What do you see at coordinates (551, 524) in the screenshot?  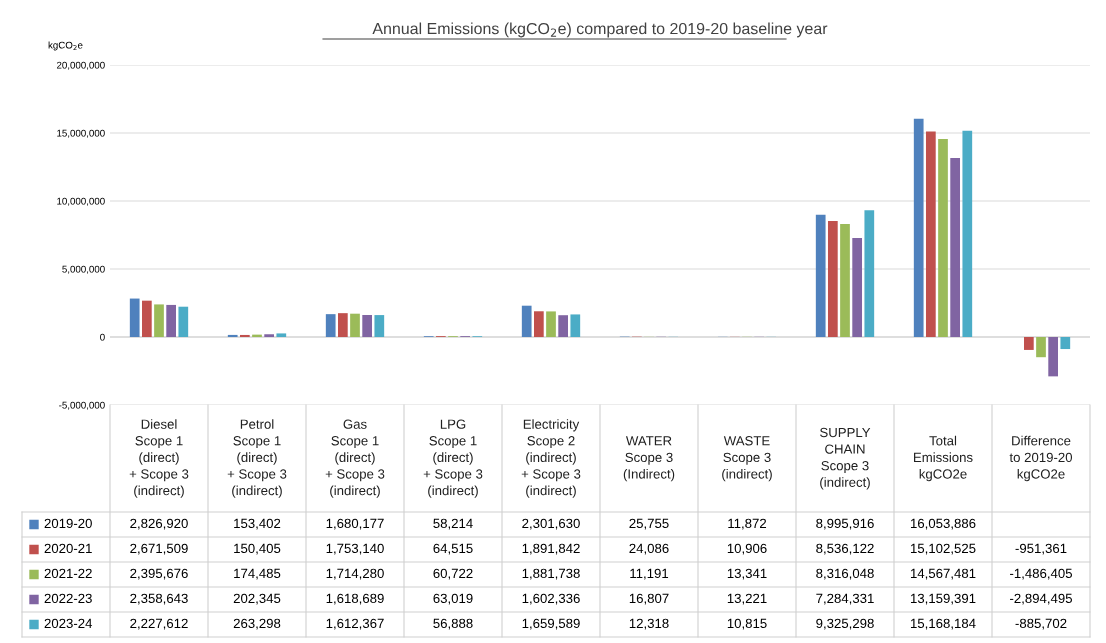 I see `data-label: 2,301,630` at bounding box center [551, 524].